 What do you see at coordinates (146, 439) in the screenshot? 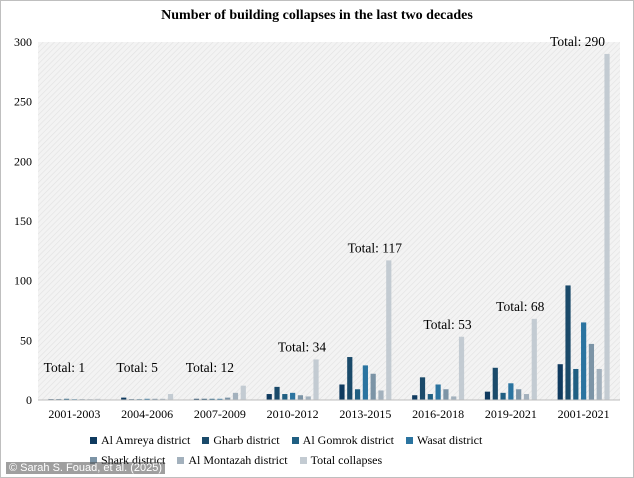
I see `legend-label: Al Amreya district` at bounding box center [146, 439].